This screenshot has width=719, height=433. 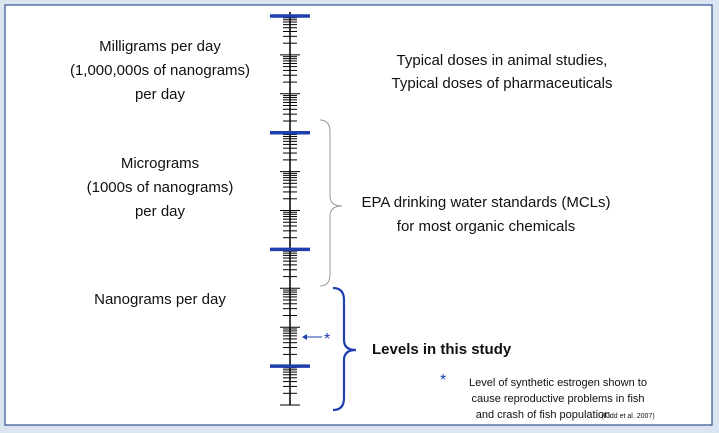 What do you see at coordinates (160, 299) in the screenshot?
I see `label: Nanograms per day` at bounding box center [160, 299].